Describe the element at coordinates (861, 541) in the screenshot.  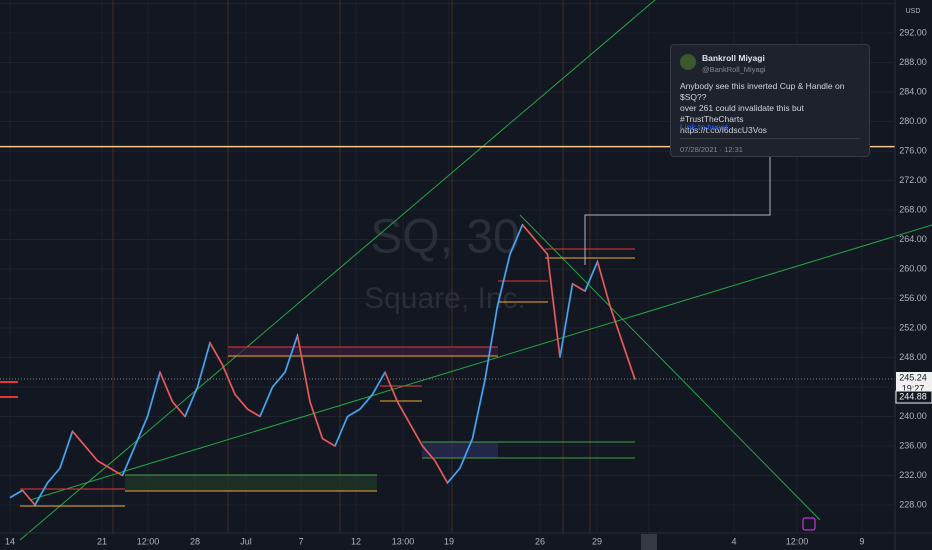
I see `time-tick-label: 9` at that location.